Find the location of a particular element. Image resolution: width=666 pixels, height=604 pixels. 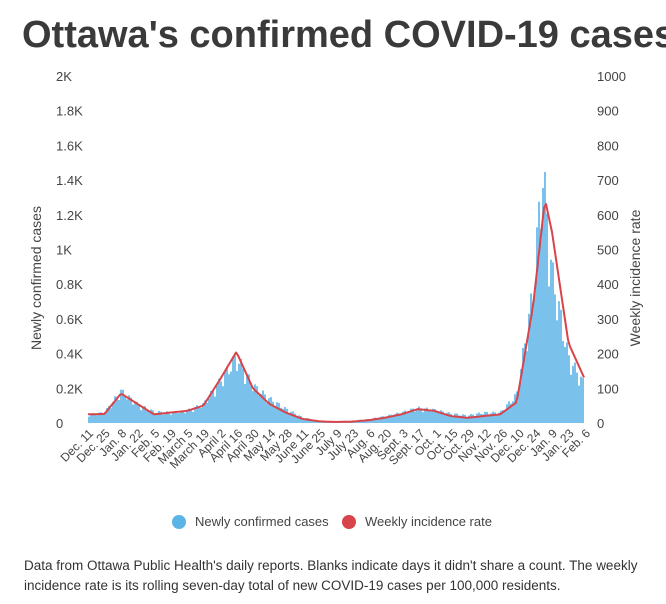

left-tick-label: 0.8K is located at coordinates (69, 284).